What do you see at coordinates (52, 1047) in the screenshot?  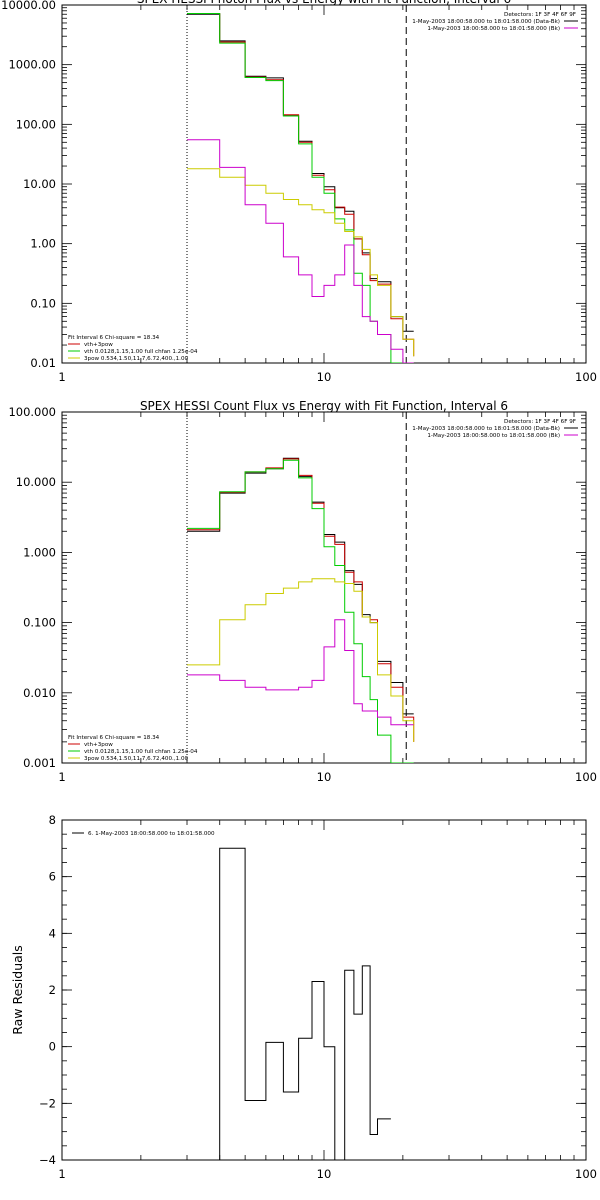 I see `y-tick-label: 0` at bounding box center [52, 1047].